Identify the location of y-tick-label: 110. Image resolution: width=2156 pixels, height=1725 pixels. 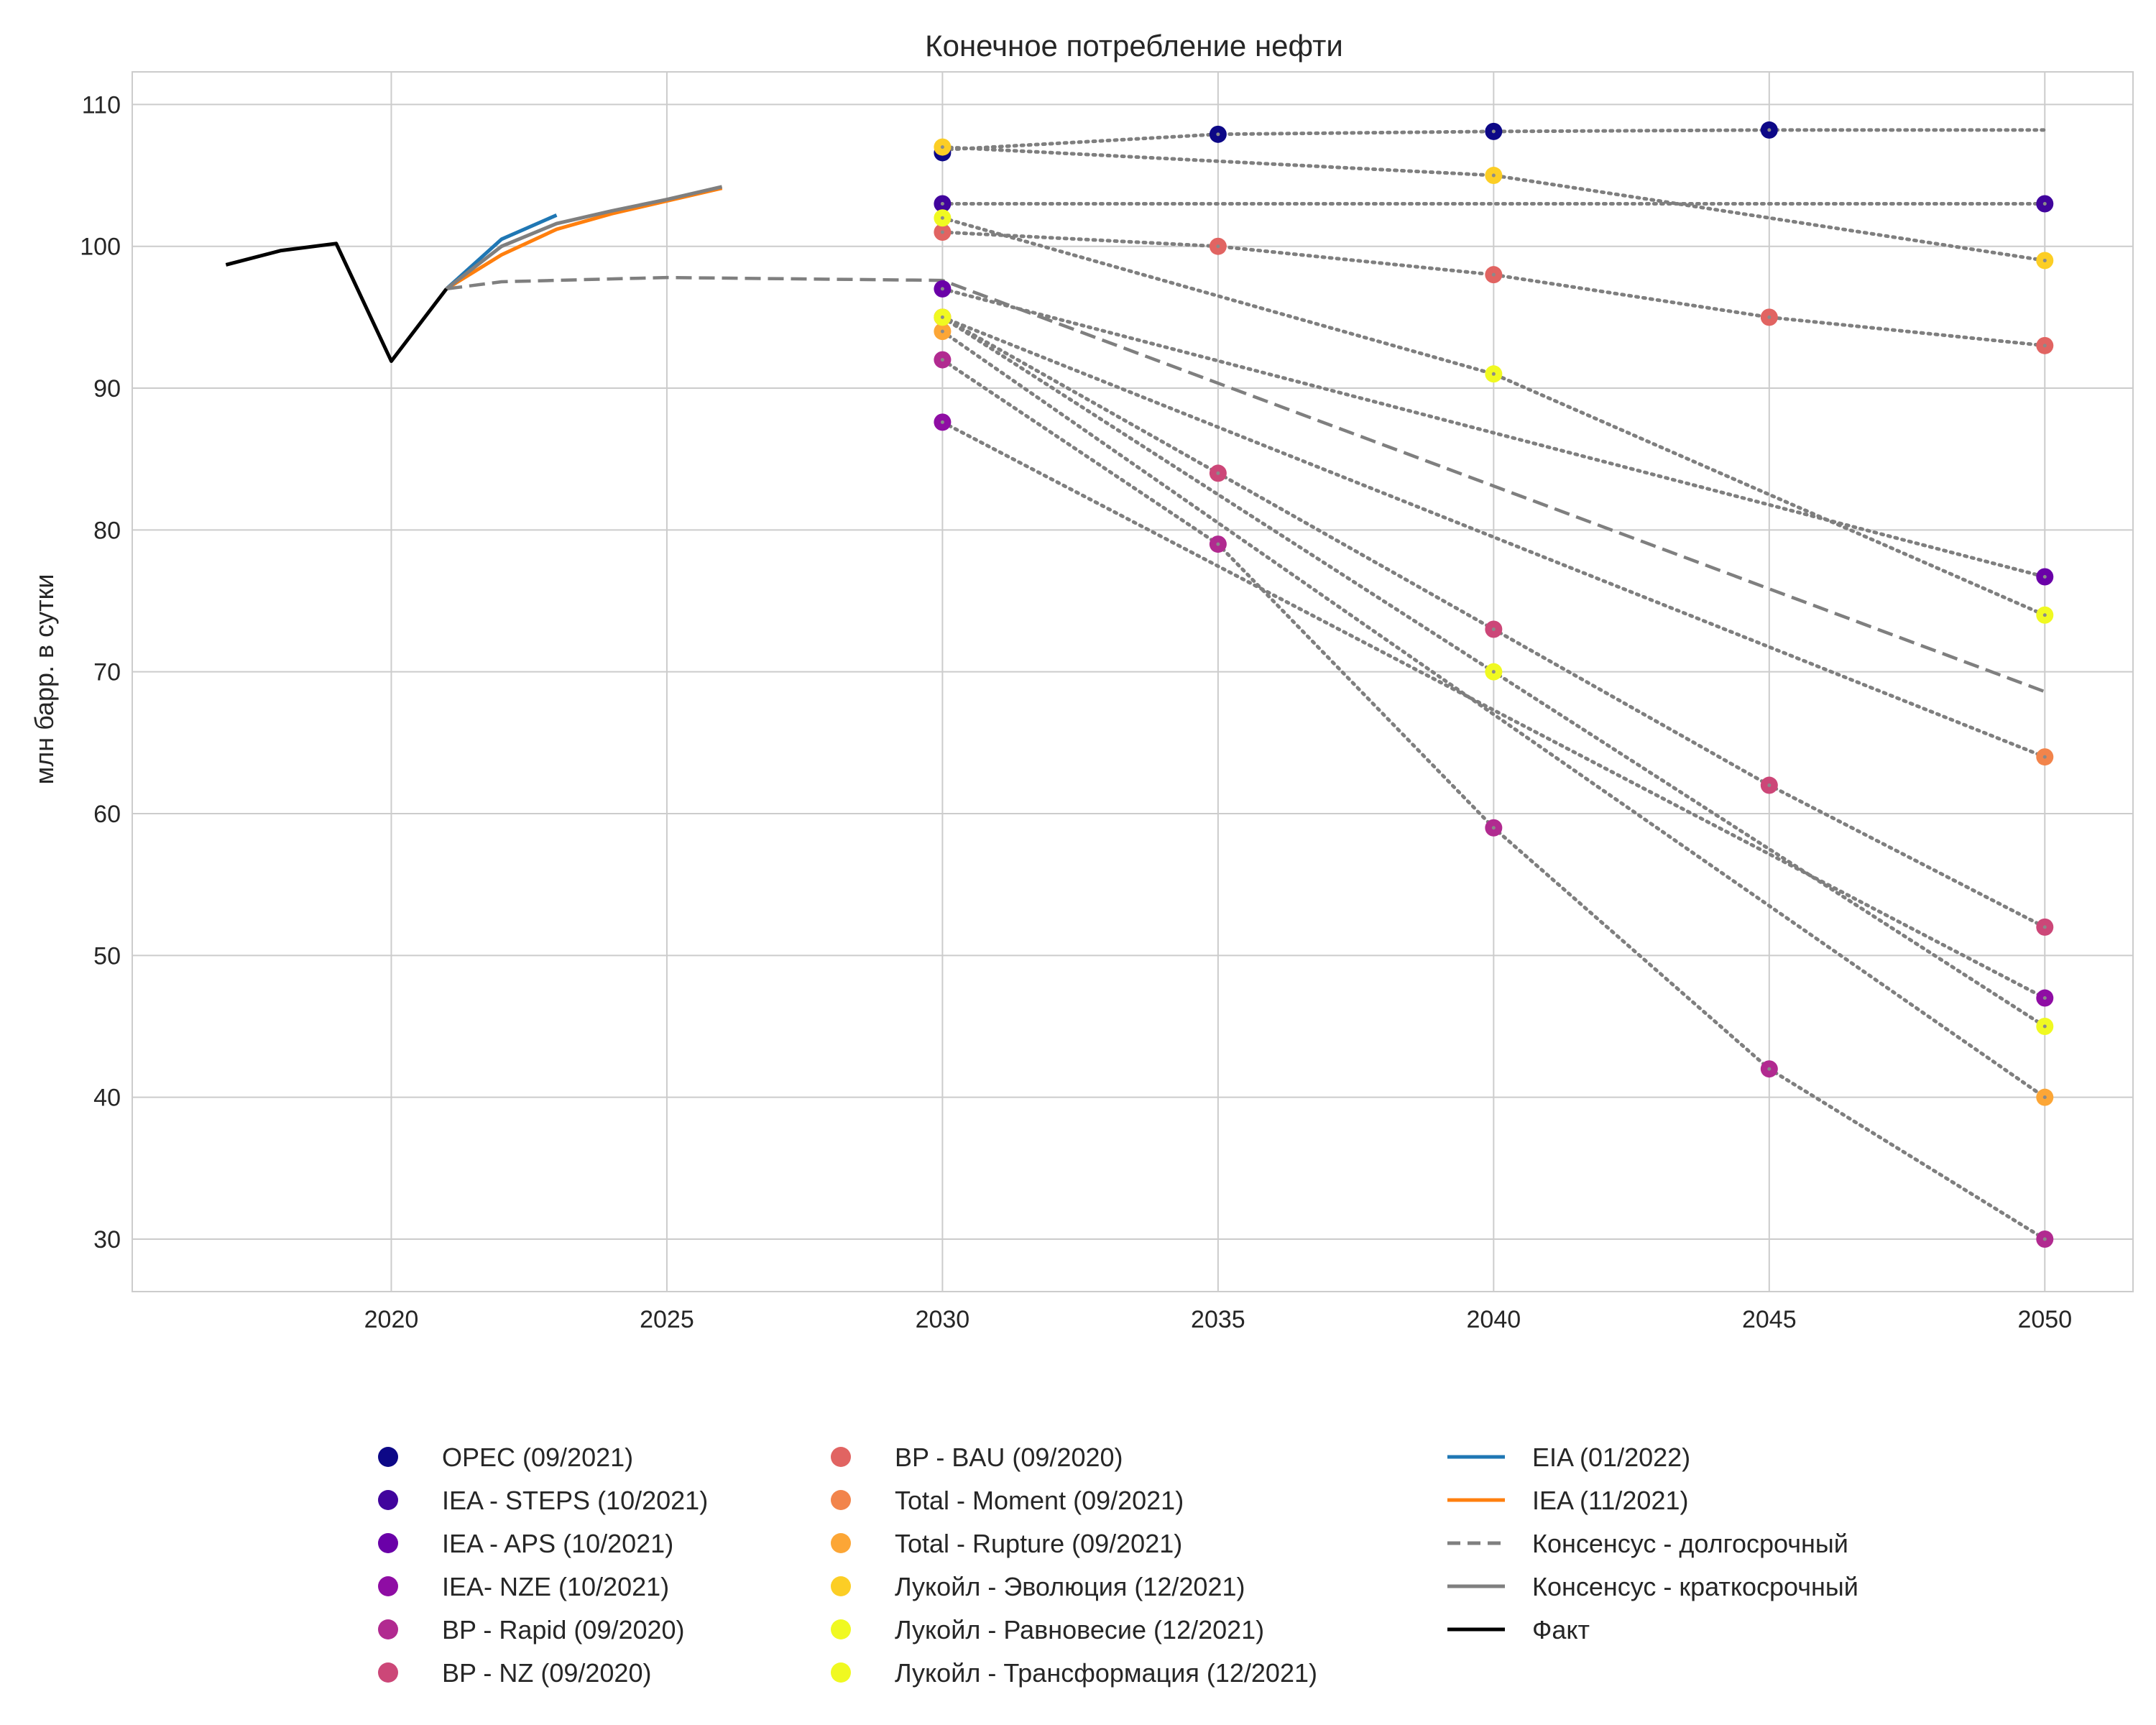
(101, 105).